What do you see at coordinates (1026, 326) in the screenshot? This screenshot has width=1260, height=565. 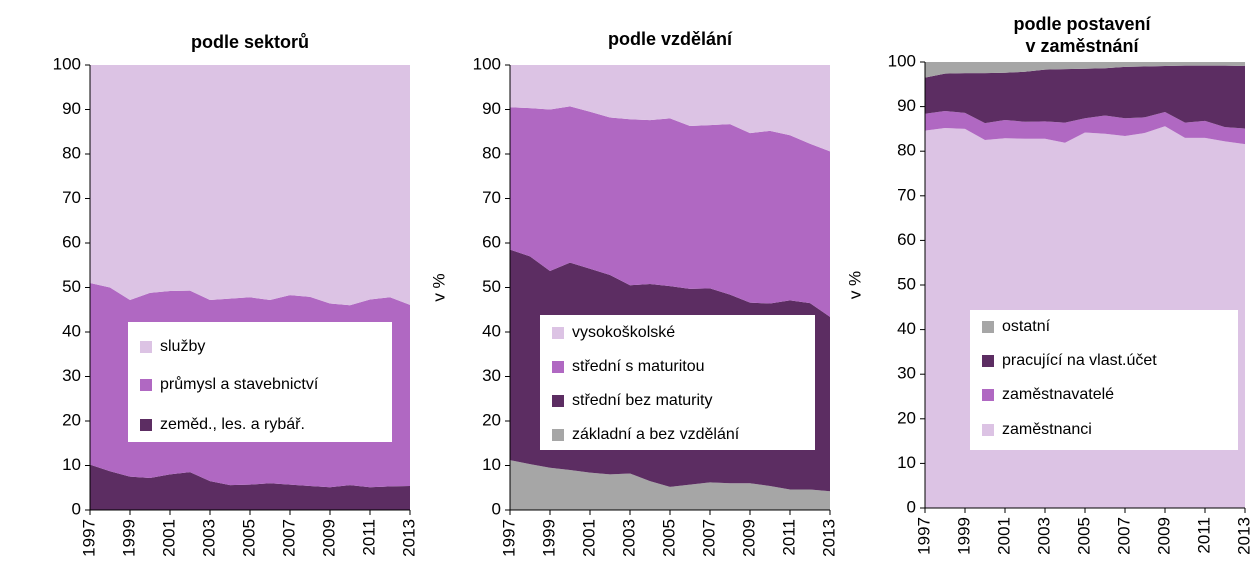 I see `legend-label: ostatní` at bounding box center [1026, 326].